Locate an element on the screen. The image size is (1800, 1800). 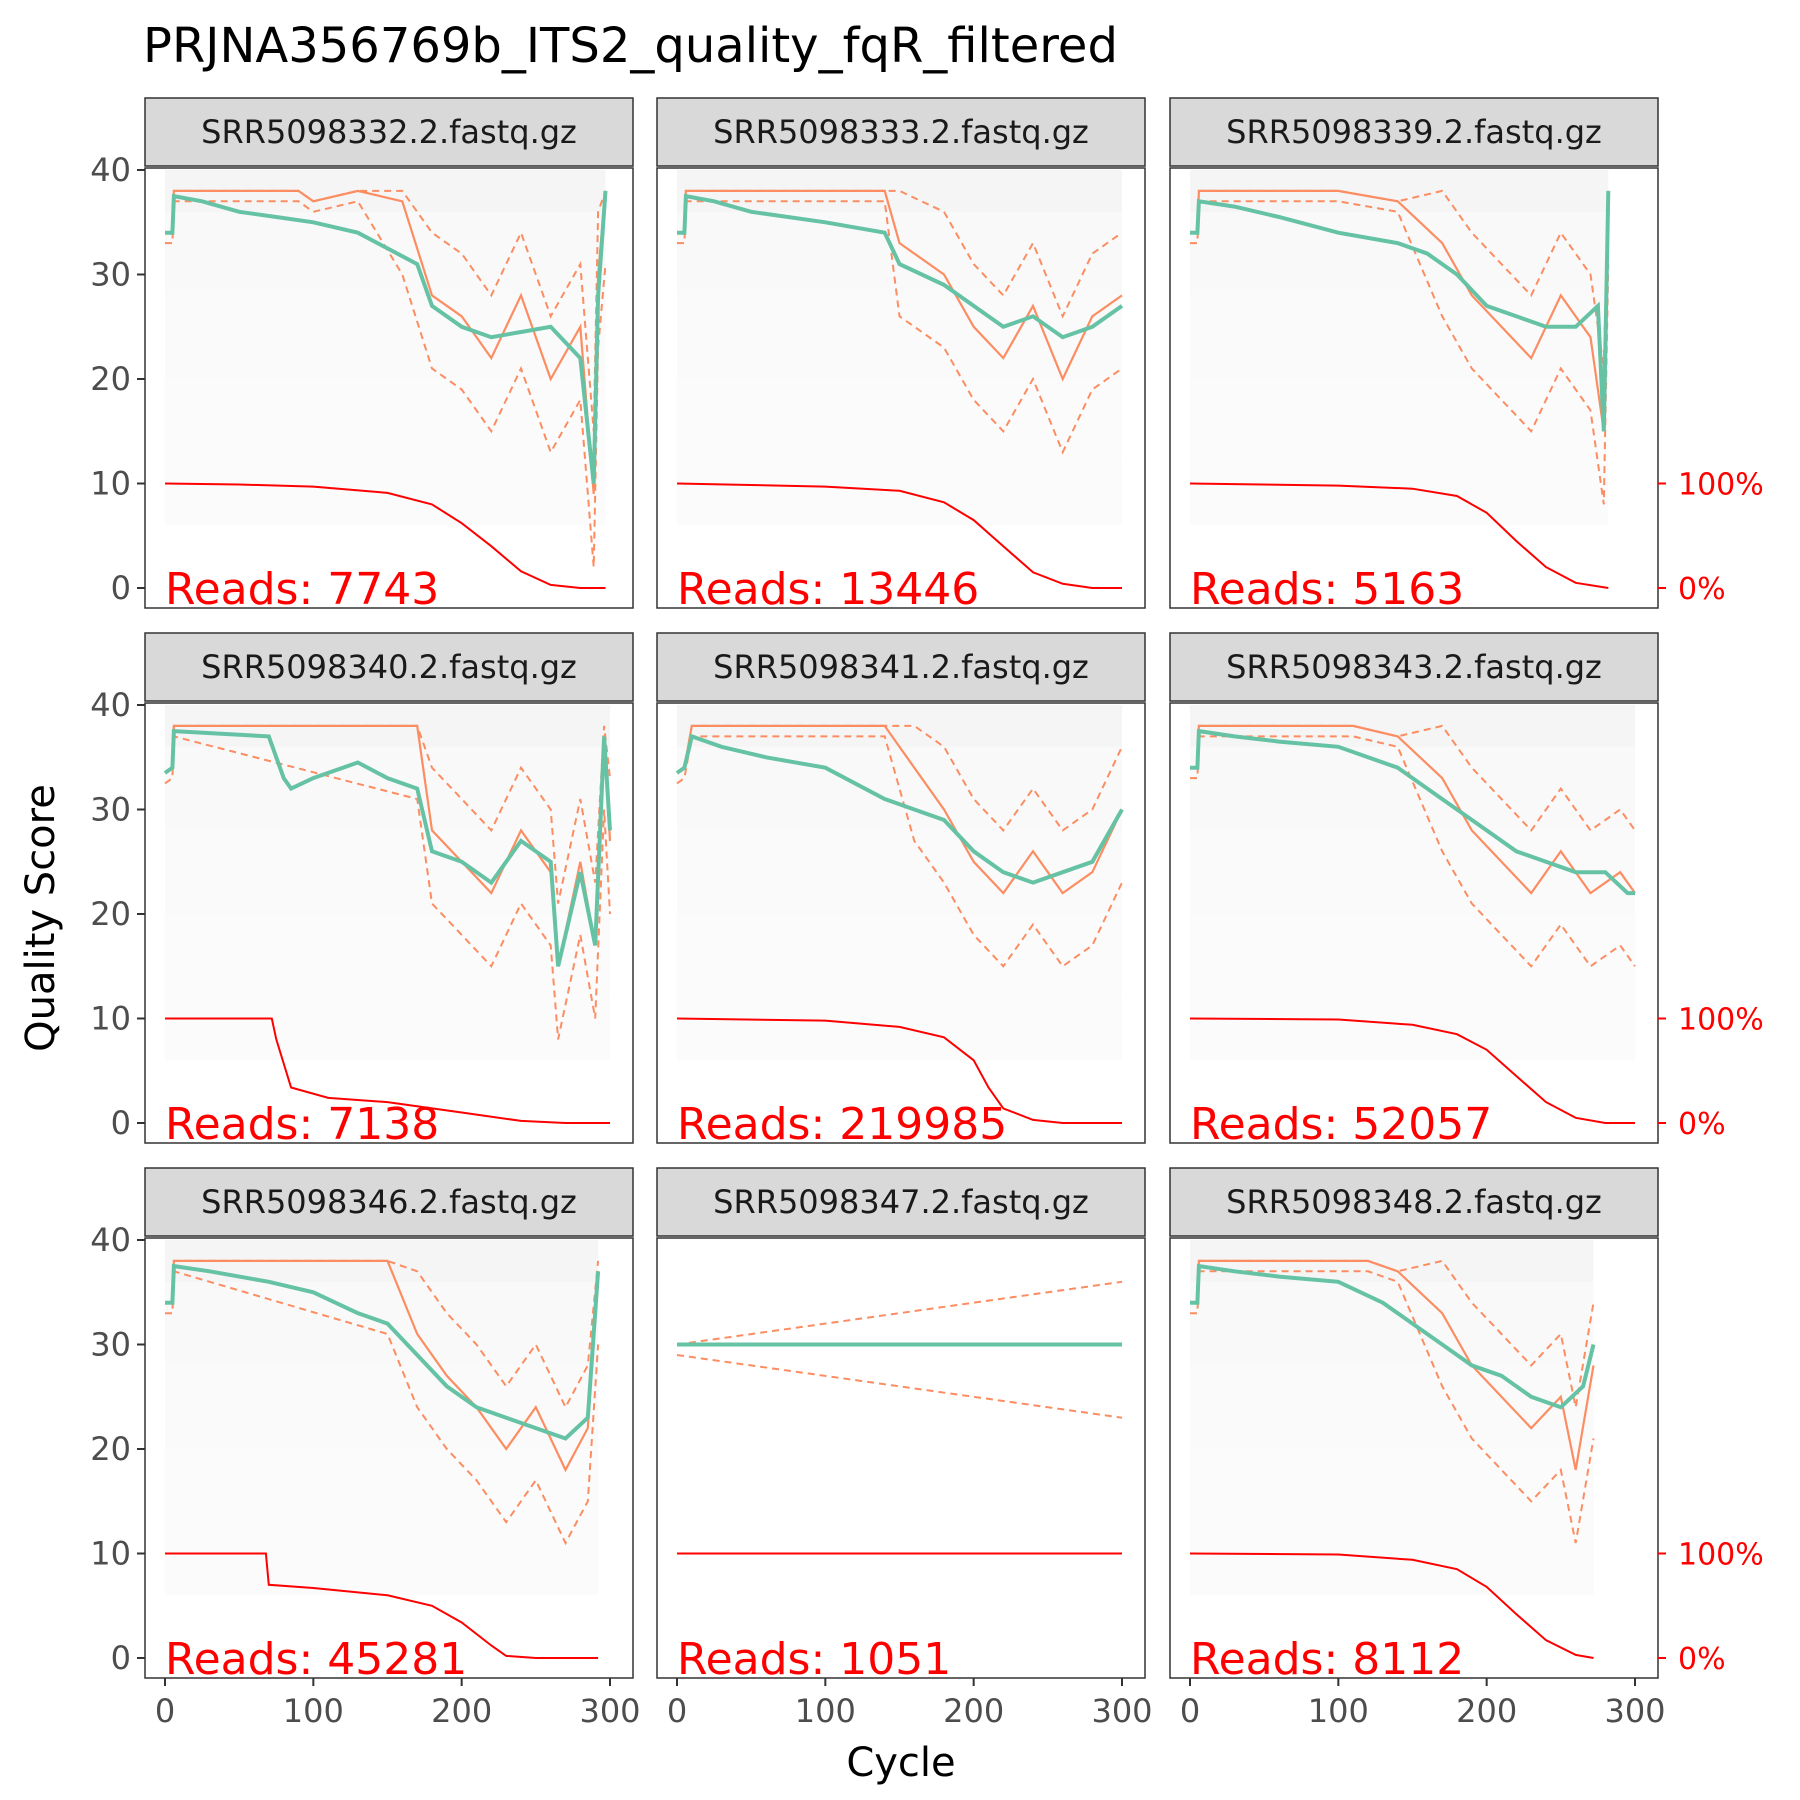
panel-3: SRR5098339.2.fastq.gz Reads: 5163 0% 100% is located at coordinates (1466, 356).